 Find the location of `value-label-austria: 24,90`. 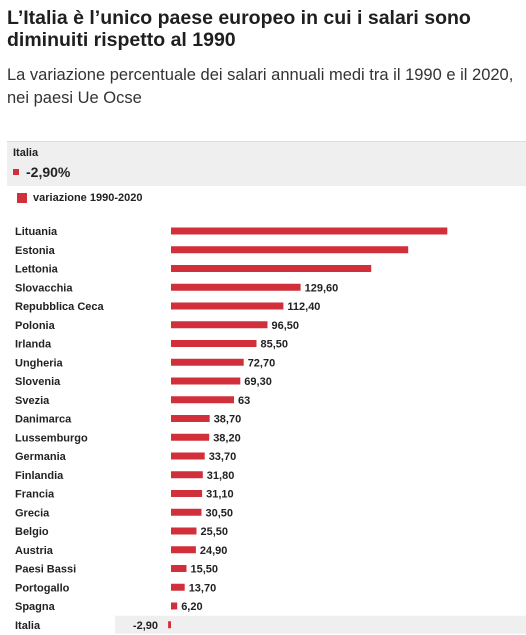

value-label-austria: 24,90 is located at coordinates (214, 551).